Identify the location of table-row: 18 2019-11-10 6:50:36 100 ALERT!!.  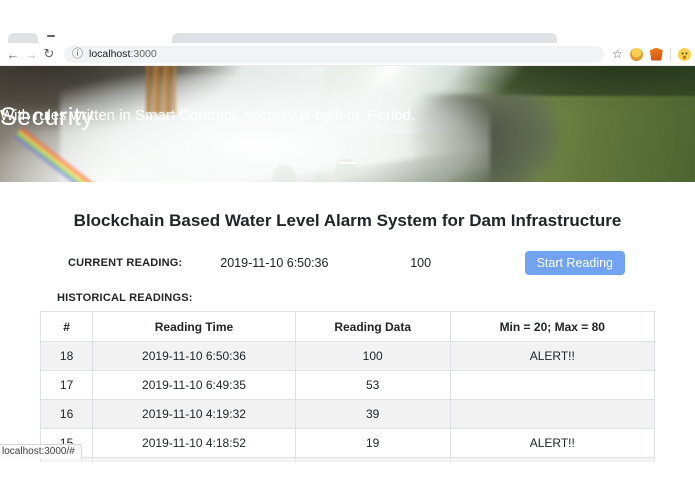
(347, 356).